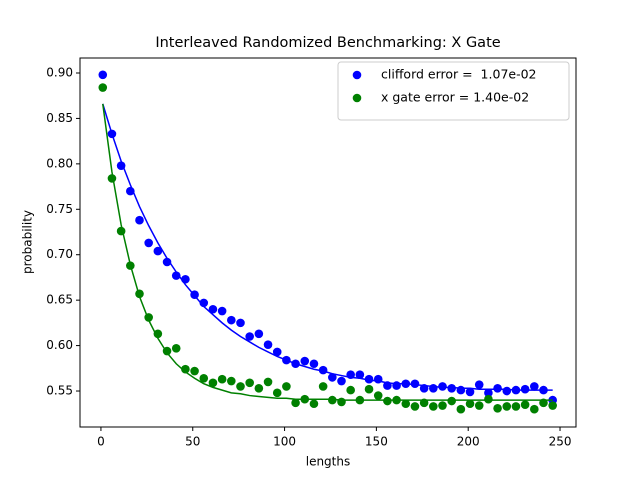  What do you see at coordinates (59, 345) in the screenshot?
I see `y-tick-label: 0.60` at bounding box center [59, 345].